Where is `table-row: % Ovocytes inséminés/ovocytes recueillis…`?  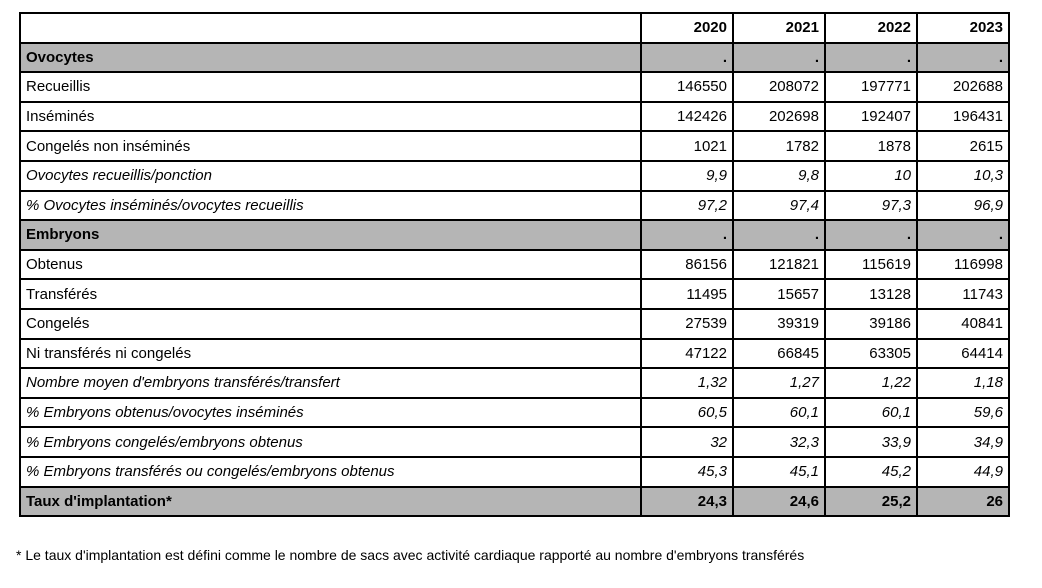 table-row: % Ovocytes inséminés/ovocytes recueillis… is located at coordinates (514, 205).